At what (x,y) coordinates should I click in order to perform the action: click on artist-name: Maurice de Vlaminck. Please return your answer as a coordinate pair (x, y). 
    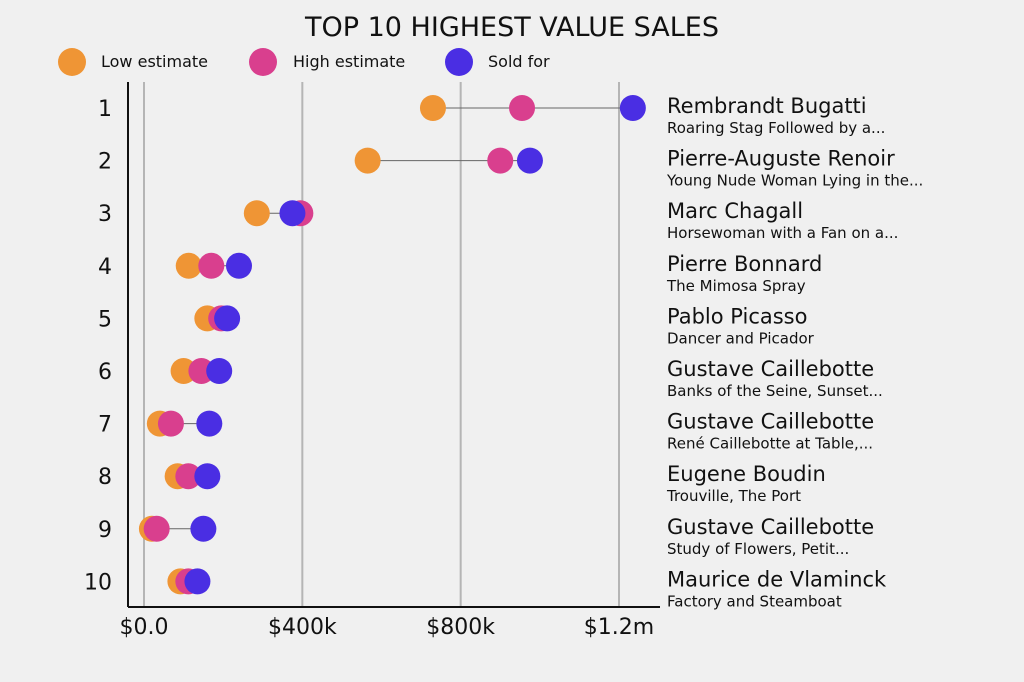
    Looking at the image, I should click on (777, 579).